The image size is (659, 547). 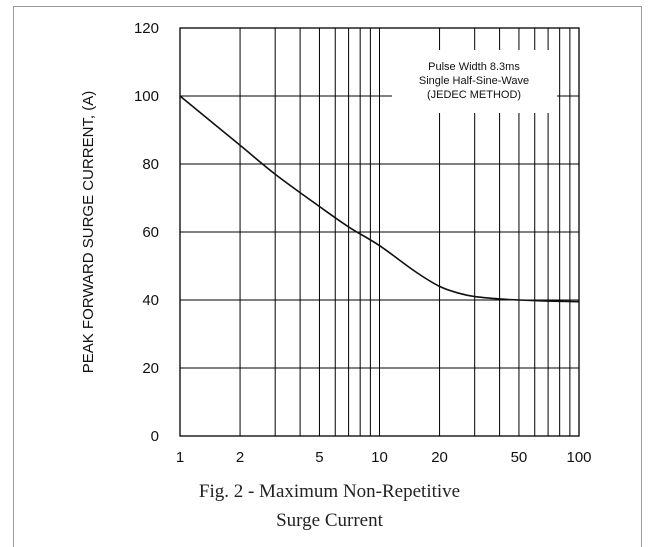 I want to click on y-tick-label: 120, so click(x=146, y=28).